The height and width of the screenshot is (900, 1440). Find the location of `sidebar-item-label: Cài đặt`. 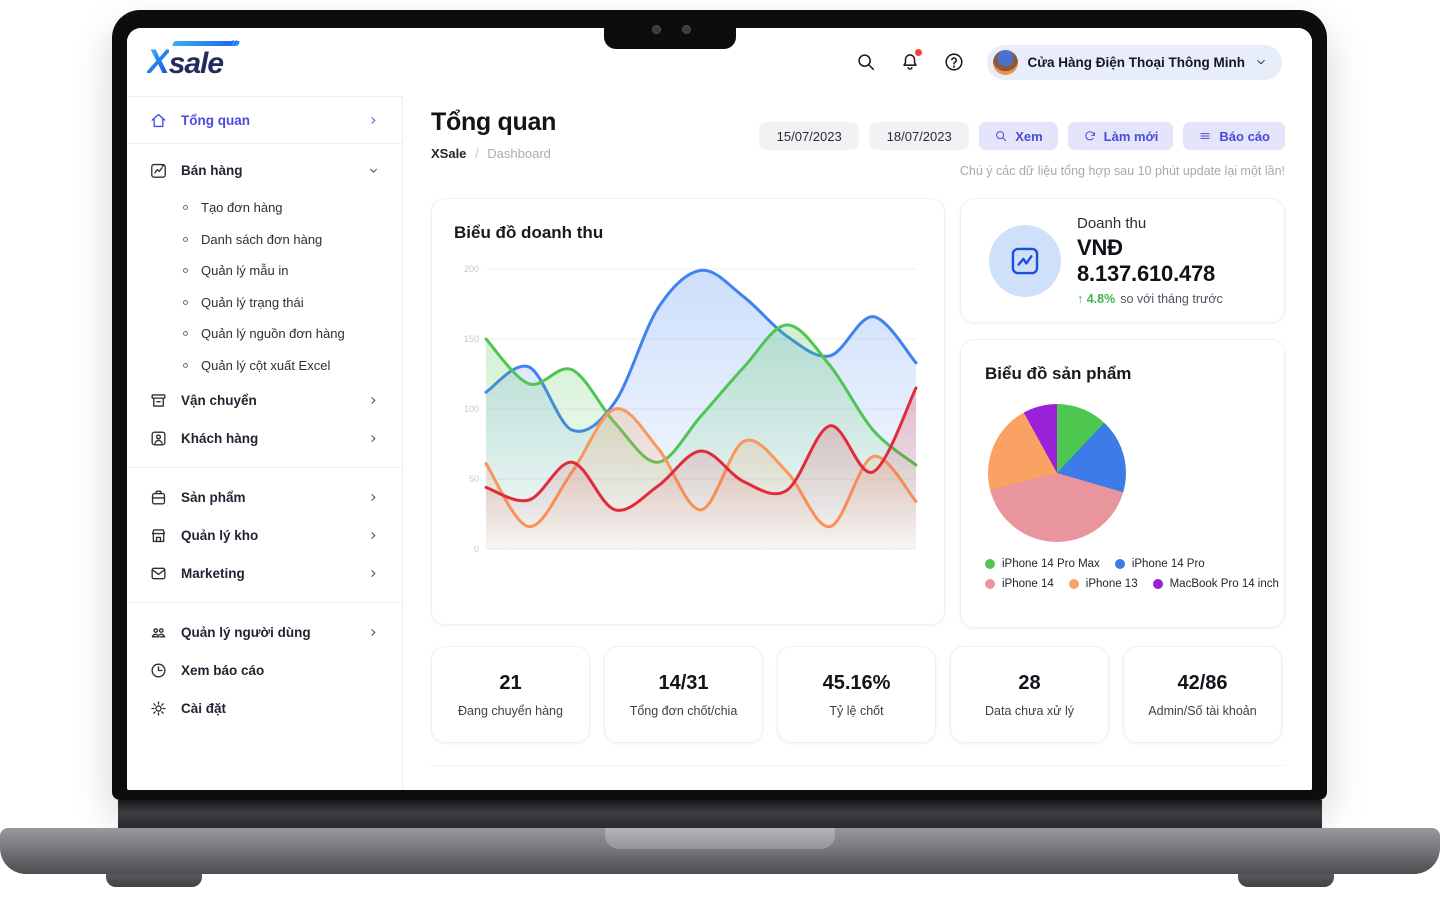

sidebar-item-label: Cài đặt is located at coordinates (204, 708).